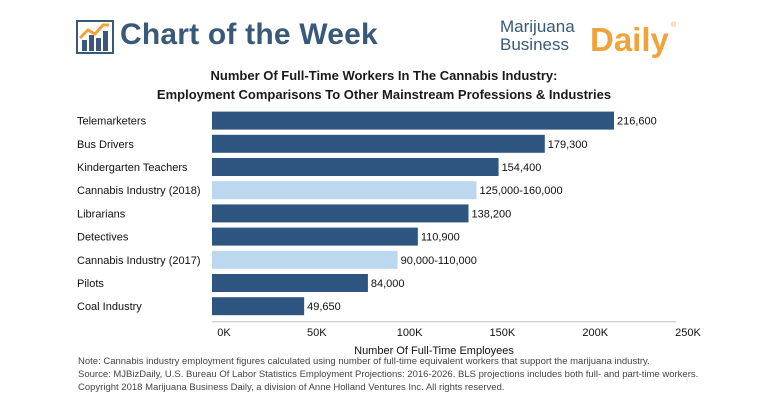 This screenshot has height=411, width=768. What do you see at coordinates (103, 238) in the screenshot?
I see `category-label: Detectives` at bounding box center [103, 238].